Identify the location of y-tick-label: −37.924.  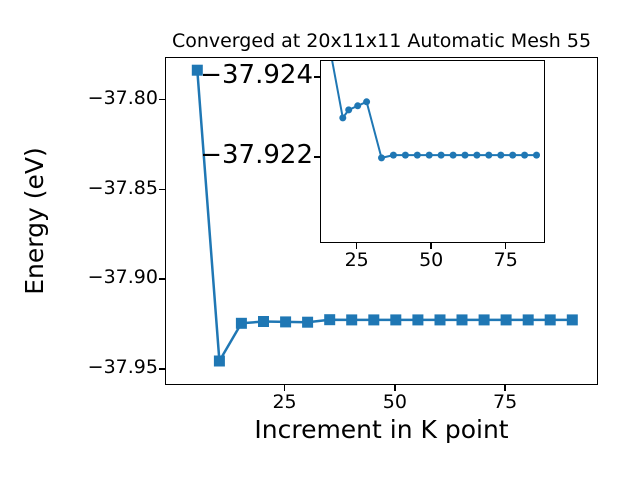
(256, 74).